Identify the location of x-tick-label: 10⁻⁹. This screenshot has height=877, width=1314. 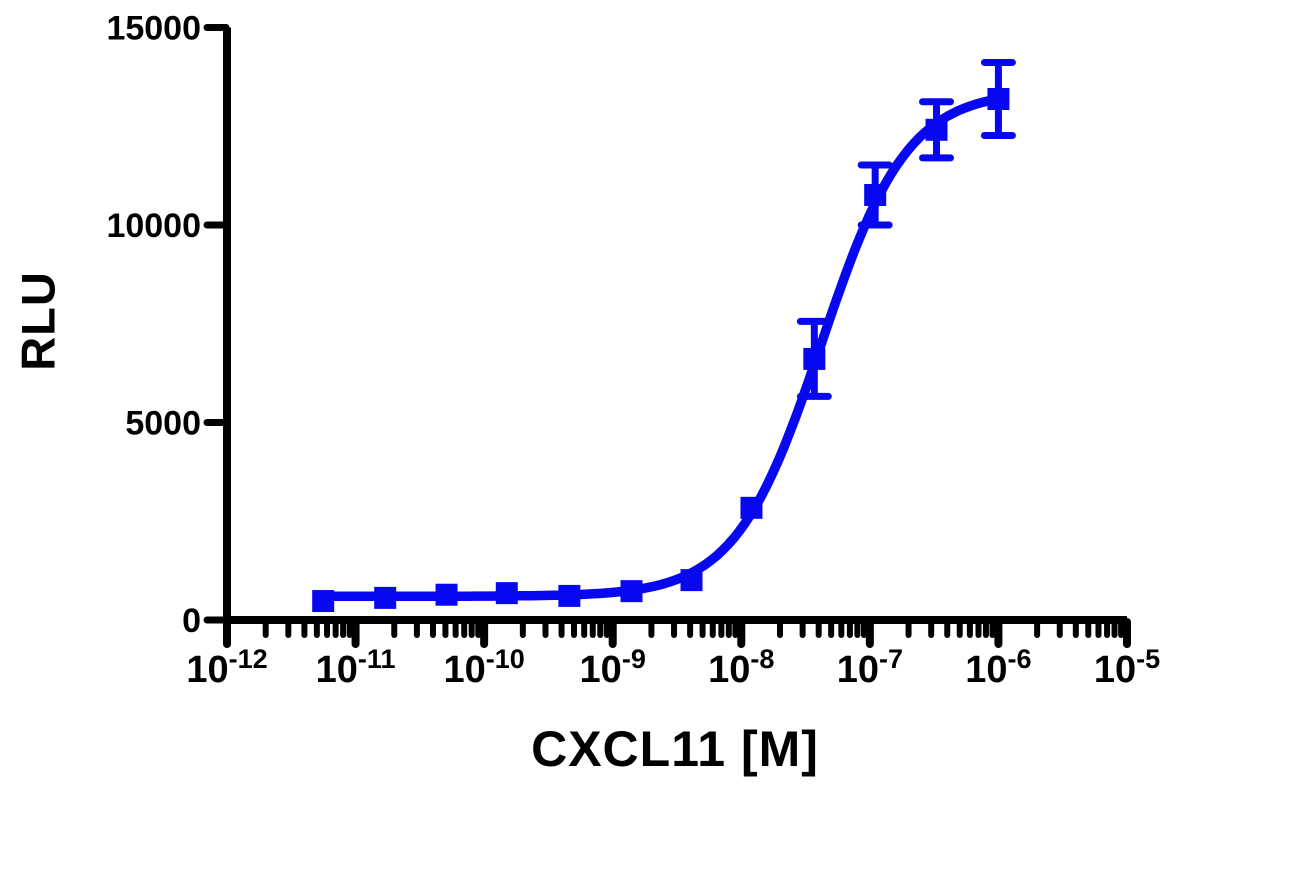
(613, 667).